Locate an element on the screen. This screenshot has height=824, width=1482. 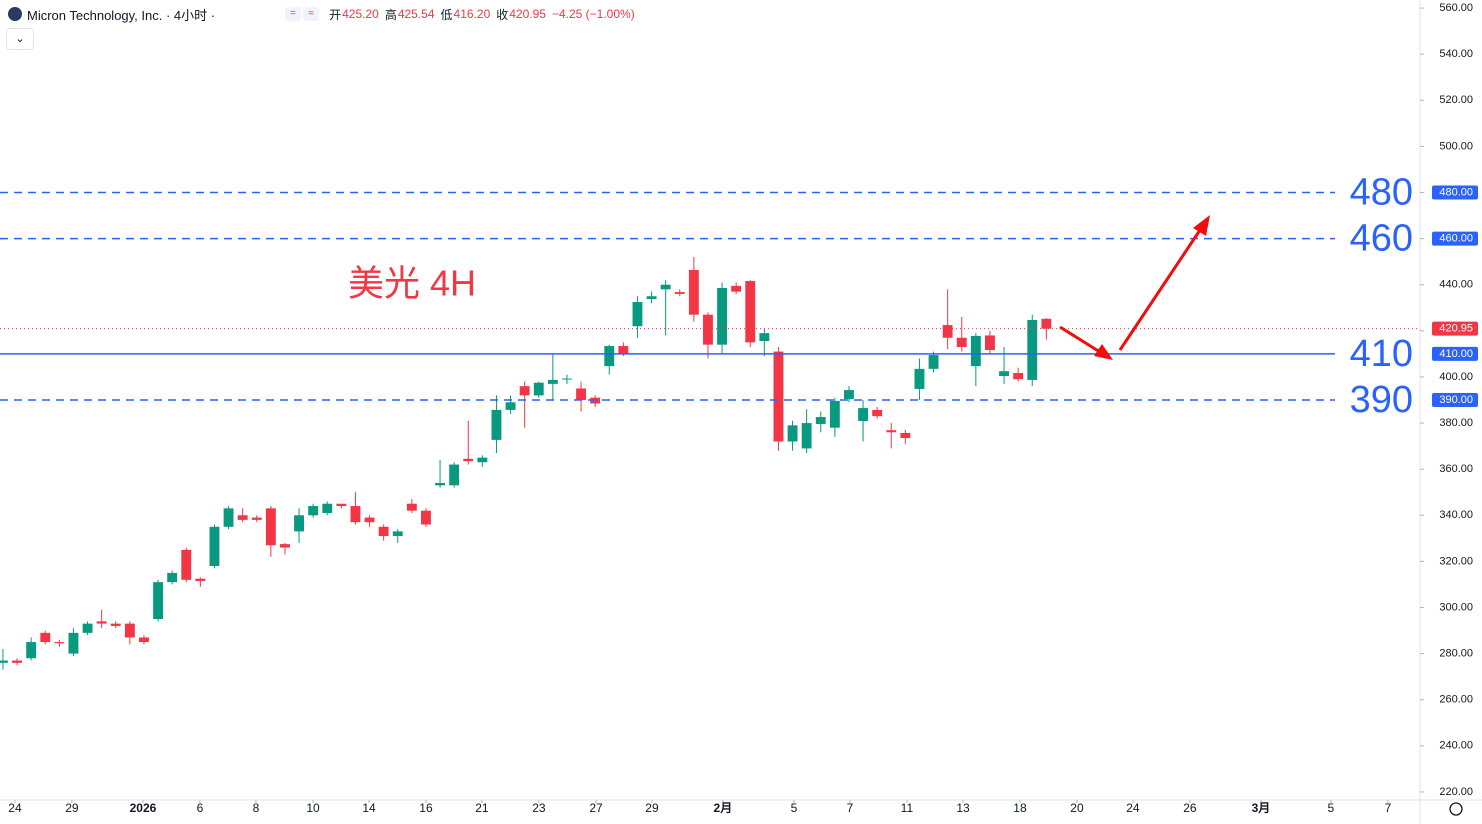
y-tick-label: 340.00 is located at coordinates (1456, 515).